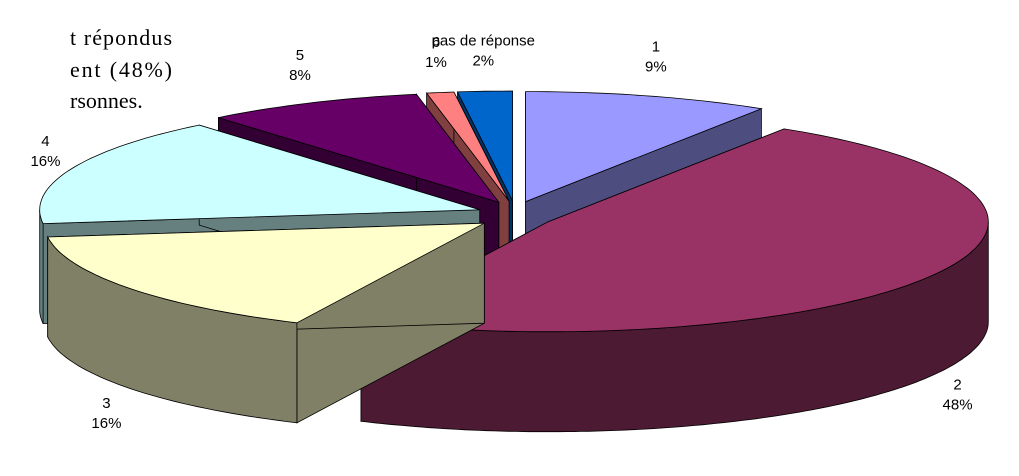 This screenshot has height=476, width=1019. I want to click on data-label-category: 2, so click(957, 384).